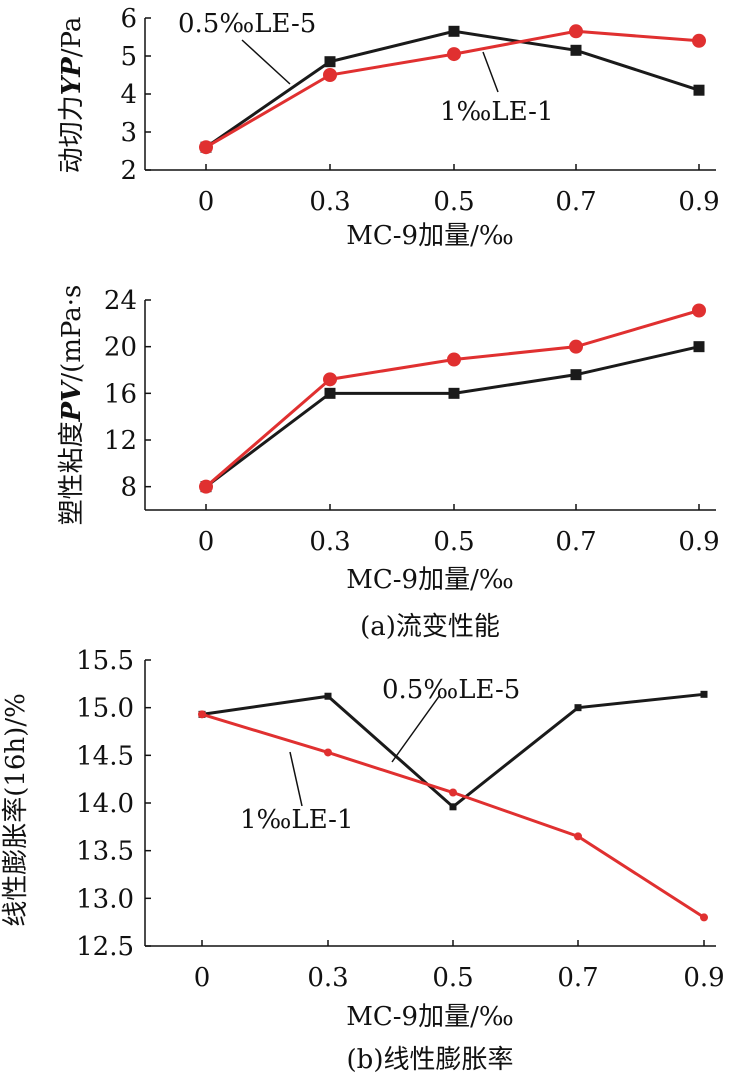 This screenshot has height=1079, width=729. What do you see at coordinates (72, 95) in the screenshot?
I see `yp-y-axis-label: 动切力YP/Pa` at bounding box center [72, 95].